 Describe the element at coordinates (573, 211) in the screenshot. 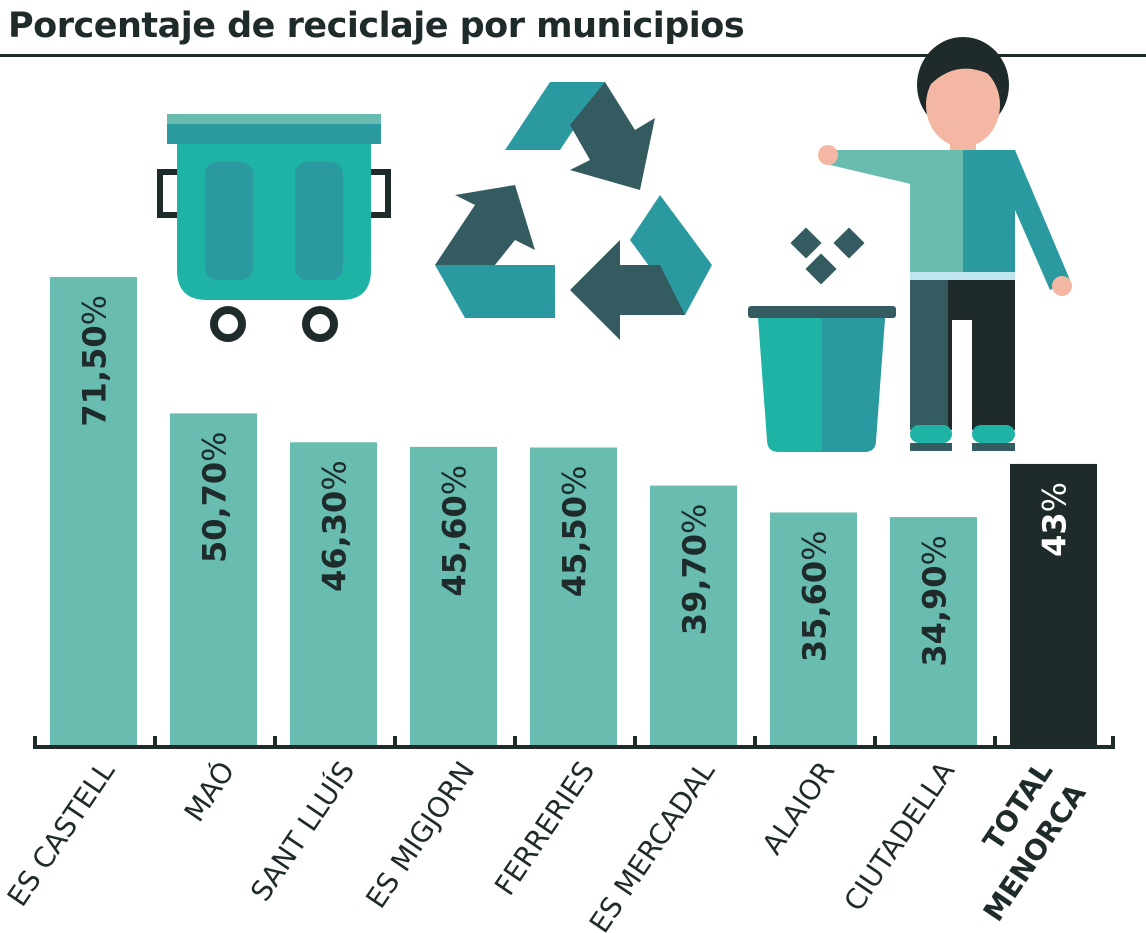

I see `recycle-icon` at that location.